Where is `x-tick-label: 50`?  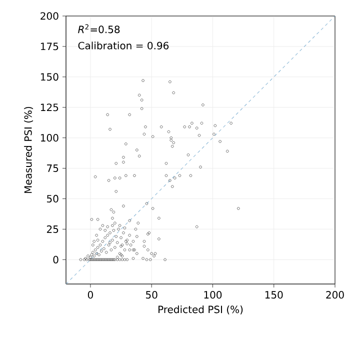 x-tick-label: 50 is located at coordinates (152, 295).